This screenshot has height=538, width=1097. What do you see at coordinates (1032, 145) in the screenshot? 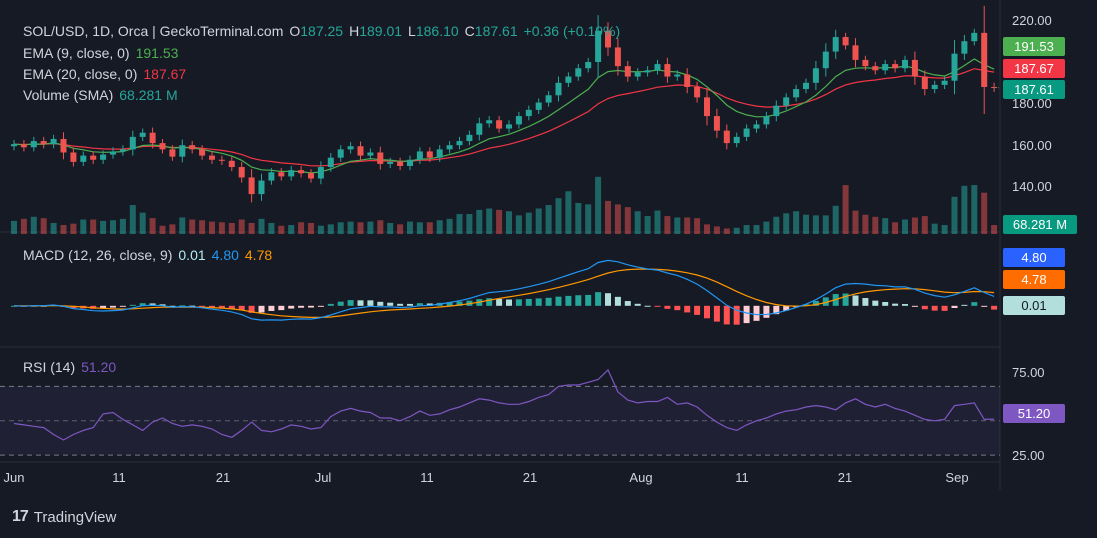
I see `price-tick-160: 160.00` at bounding box center [1032, 145].